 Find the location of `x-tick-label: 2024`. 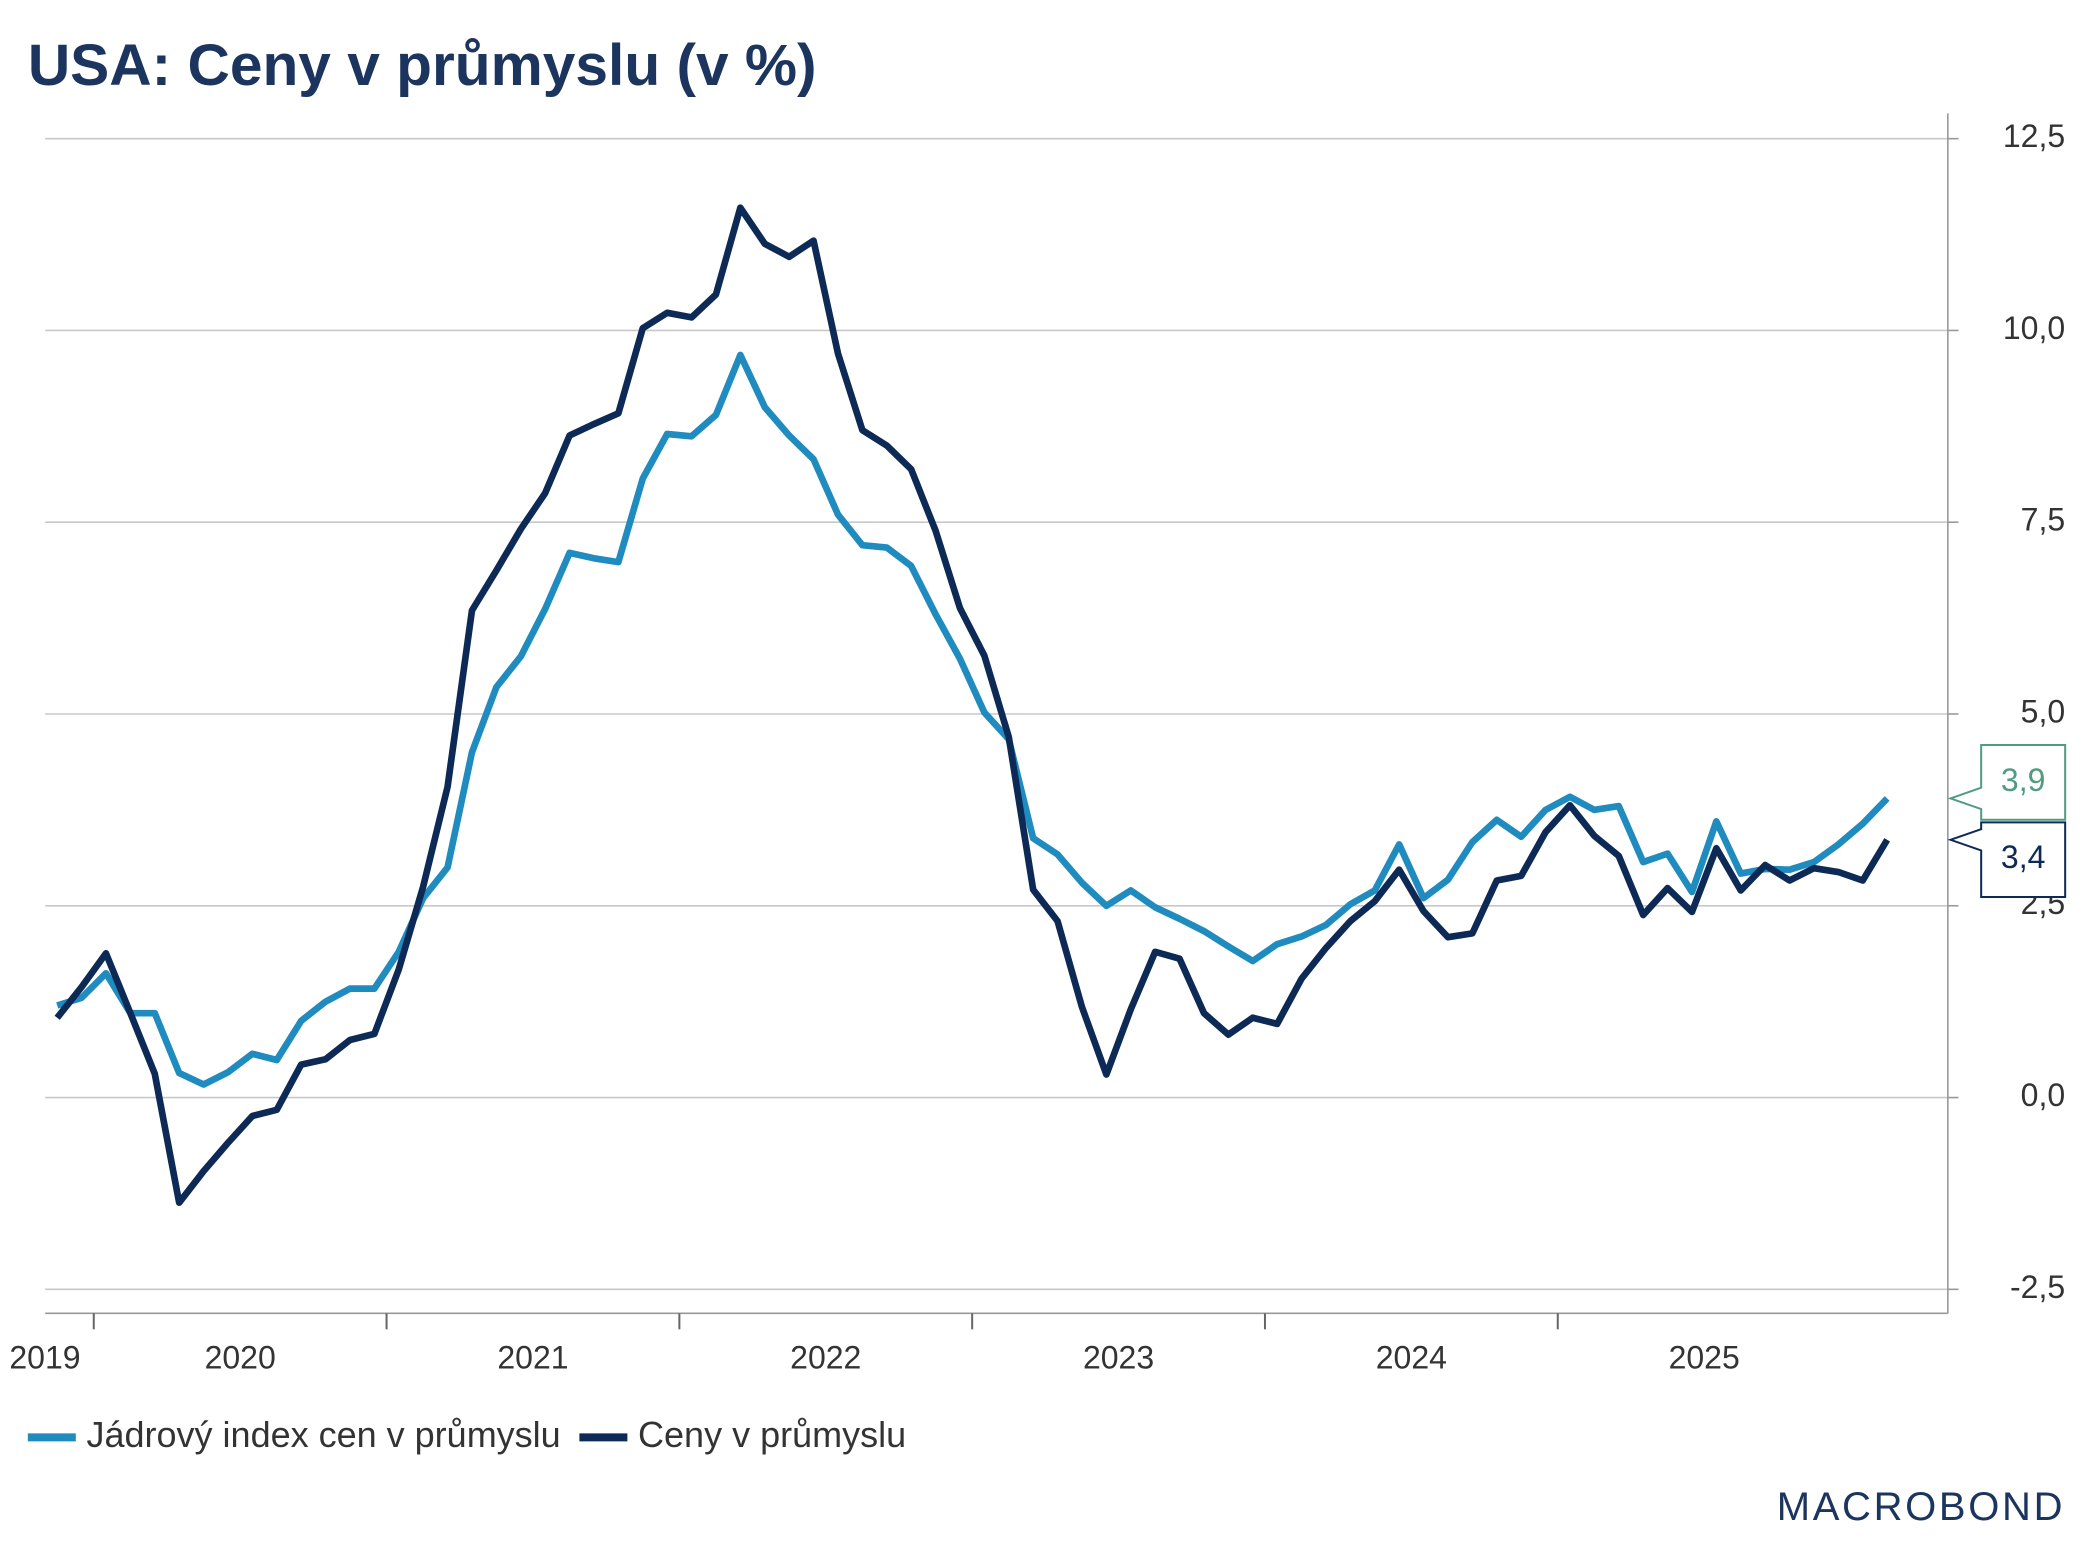

x-tick-label: 2024 is located at coordinates (1411, 1357).